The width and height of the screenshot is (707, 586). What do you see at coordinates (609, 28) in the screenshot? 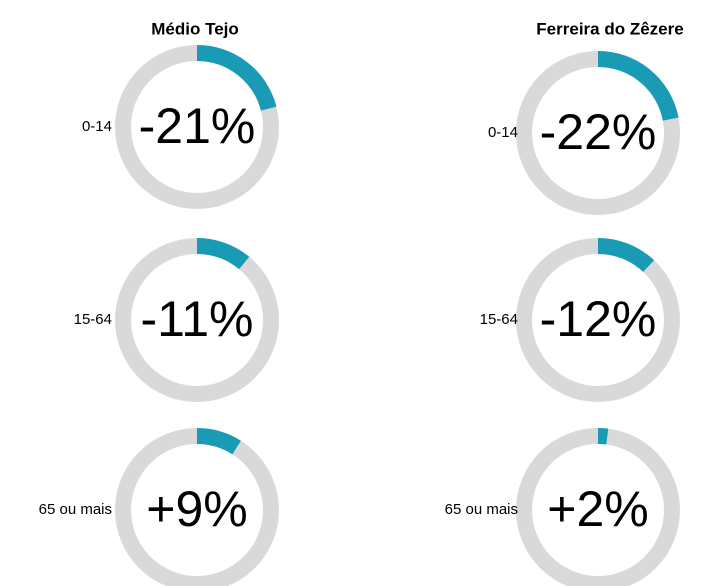
I see `chart-title: Ferreira do Zêzere` at bounding box center [609, 28].